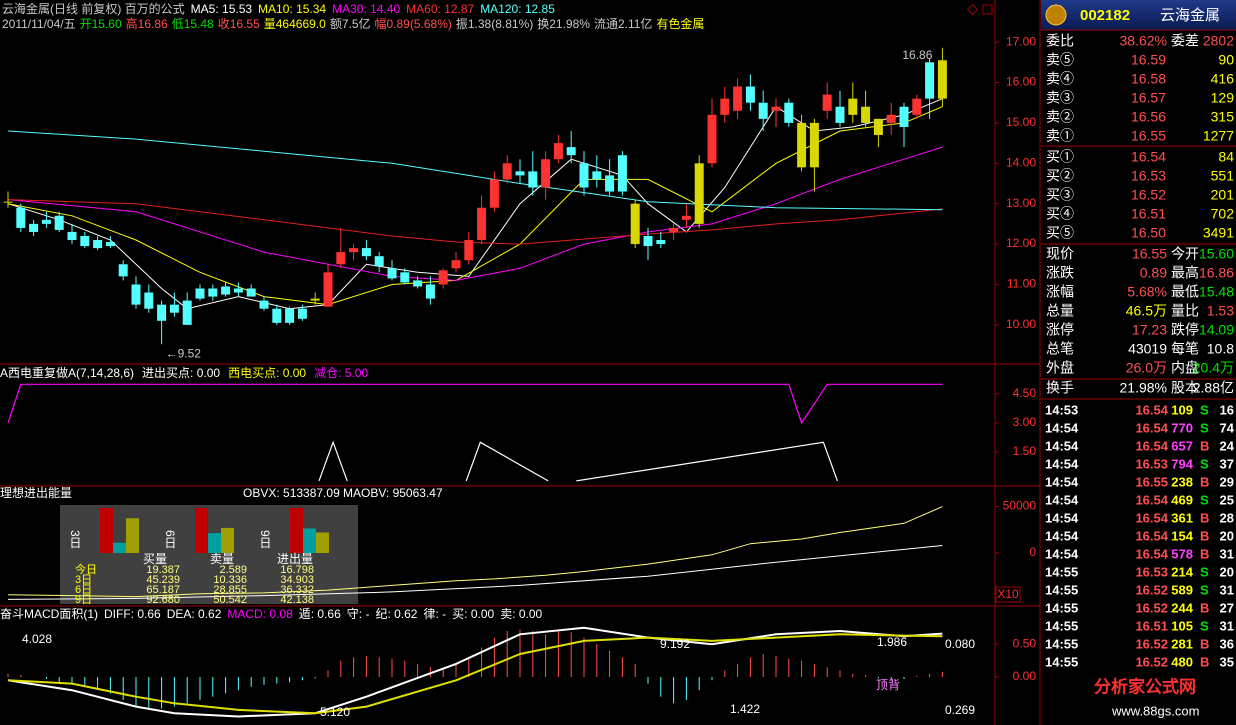 The height and width of the screenshot is (725, 1236). I want to click on info-item: 遁: 0.66, so click(320, 614).